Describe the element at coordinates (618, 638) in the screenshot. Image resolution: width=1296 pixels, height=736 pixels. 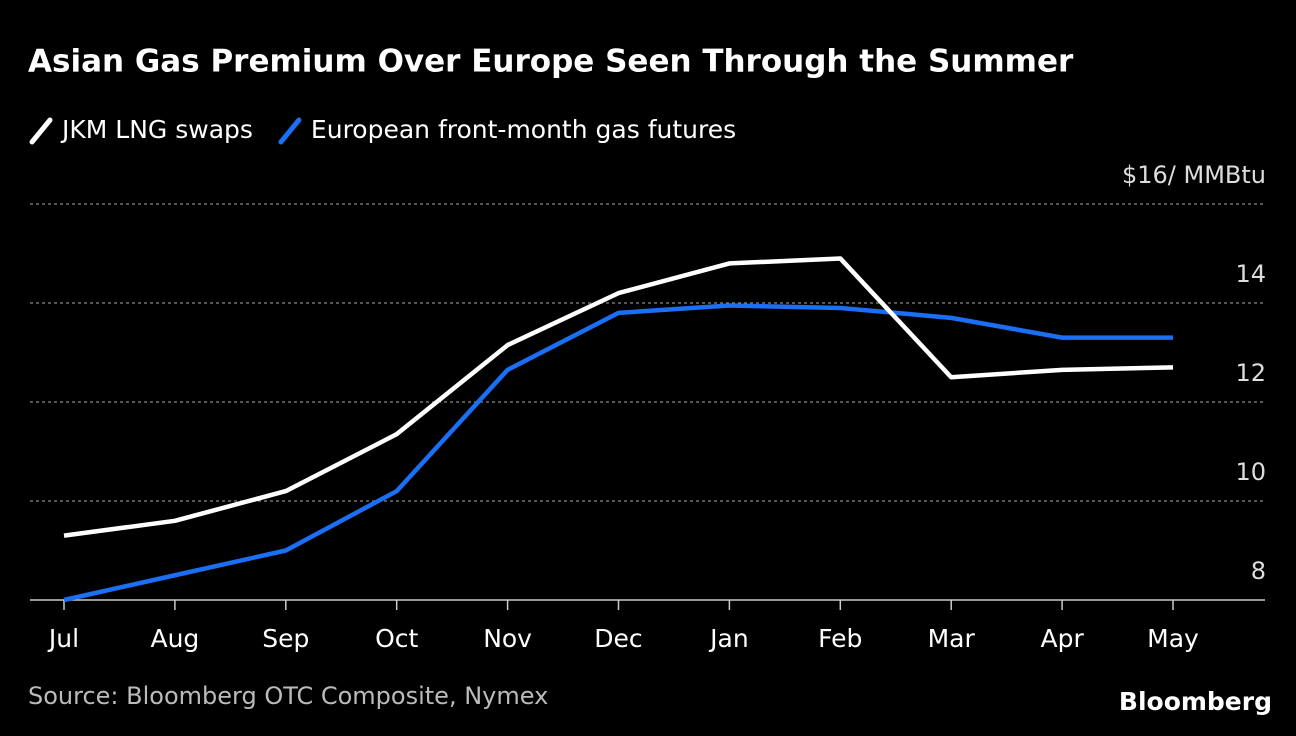
I see `x-tick-label: Dec` at that location.